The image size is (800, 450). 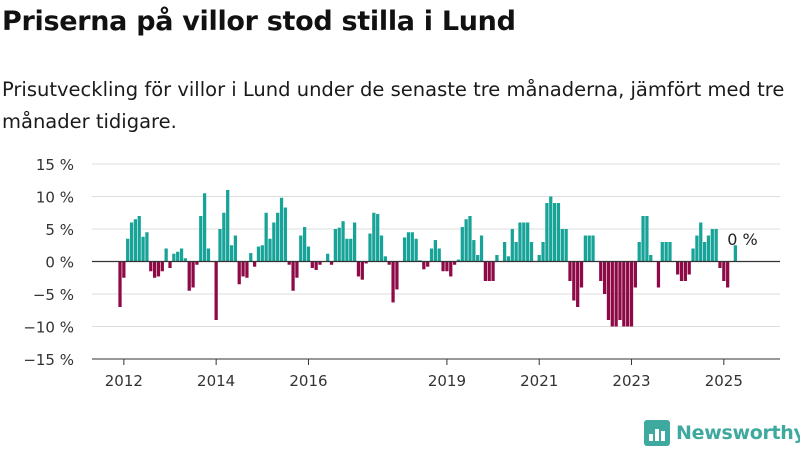 What do you see at coordinates (55, 198) in the screenshot?
I see `y-tick-label: 10 %` at bounding box center [55, 198].